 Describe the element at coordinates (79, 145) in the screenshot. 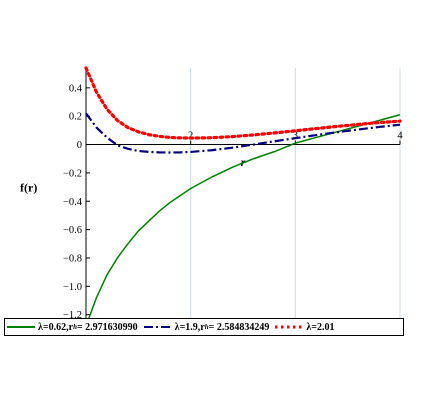

I see `y-tick-label: 0` at that location.